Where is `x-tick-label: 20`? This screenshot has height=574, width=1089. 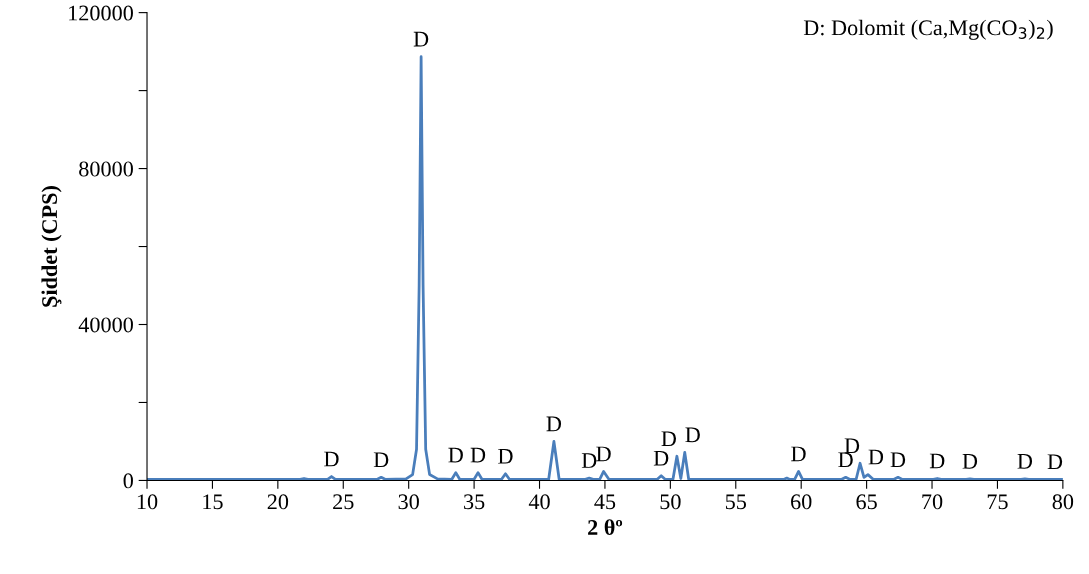
x-tick-label: 20 is located at coordinates (278, 502).